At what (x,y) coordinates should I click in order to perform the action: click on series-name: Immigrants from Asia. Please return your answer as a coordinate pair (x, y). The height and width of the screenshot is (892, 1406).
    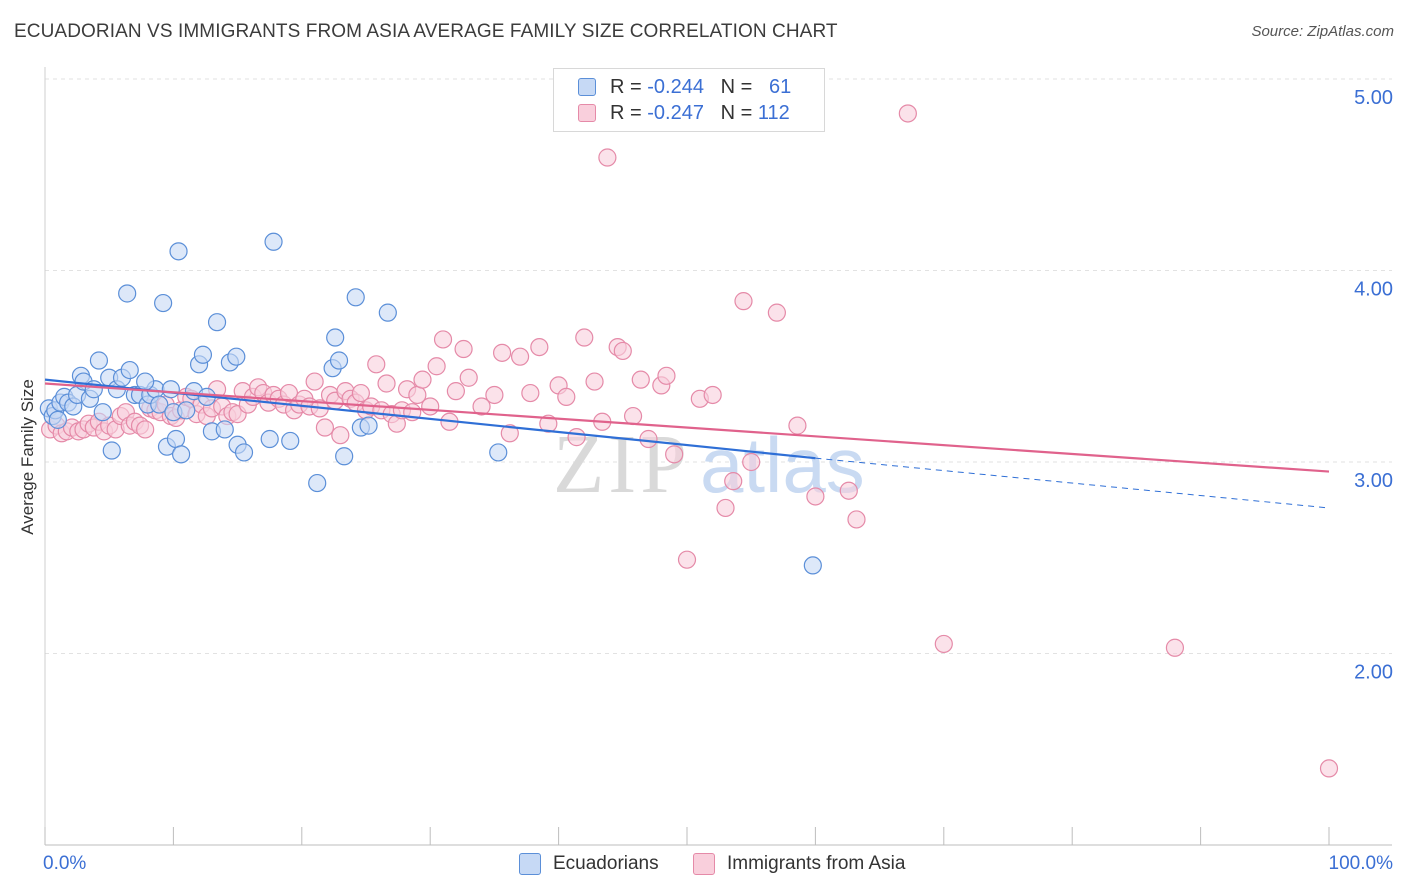
    Looking at the image, I should click on (816, 863).